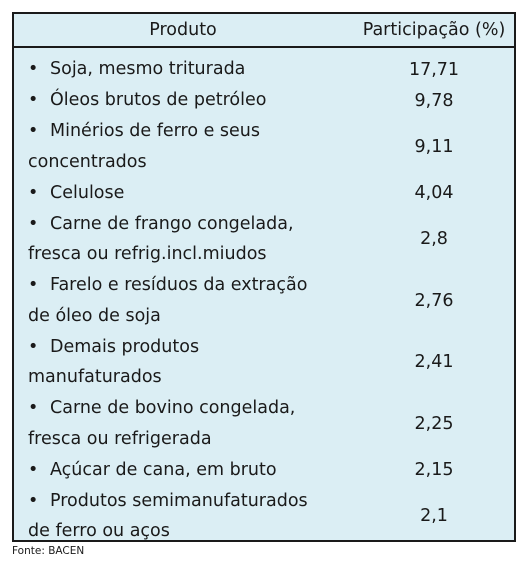 The image size is (530, 563). What do you see at coordinates (434, 69) in the screenshot?
I see `share-value: 17,71` at bounding box center [434, 69].